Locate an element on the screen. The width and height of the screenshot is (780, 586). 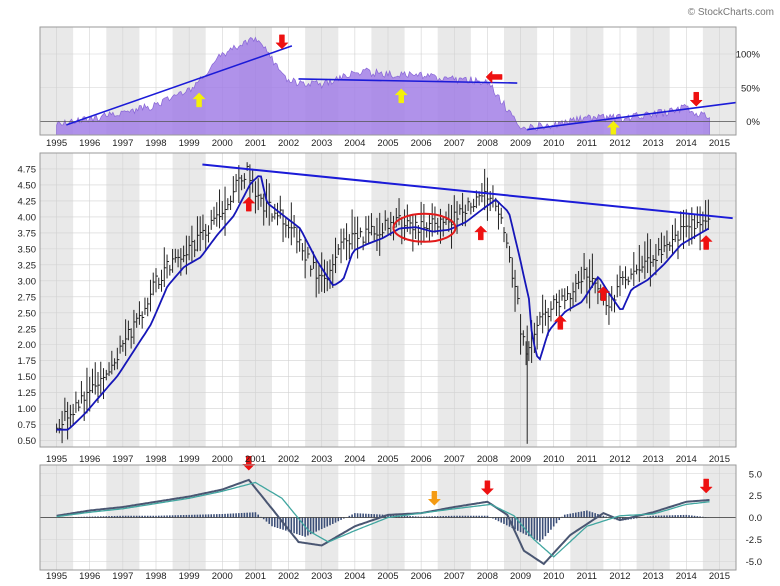
rs-tick-label: 50% is located at coordinates (751, 88).